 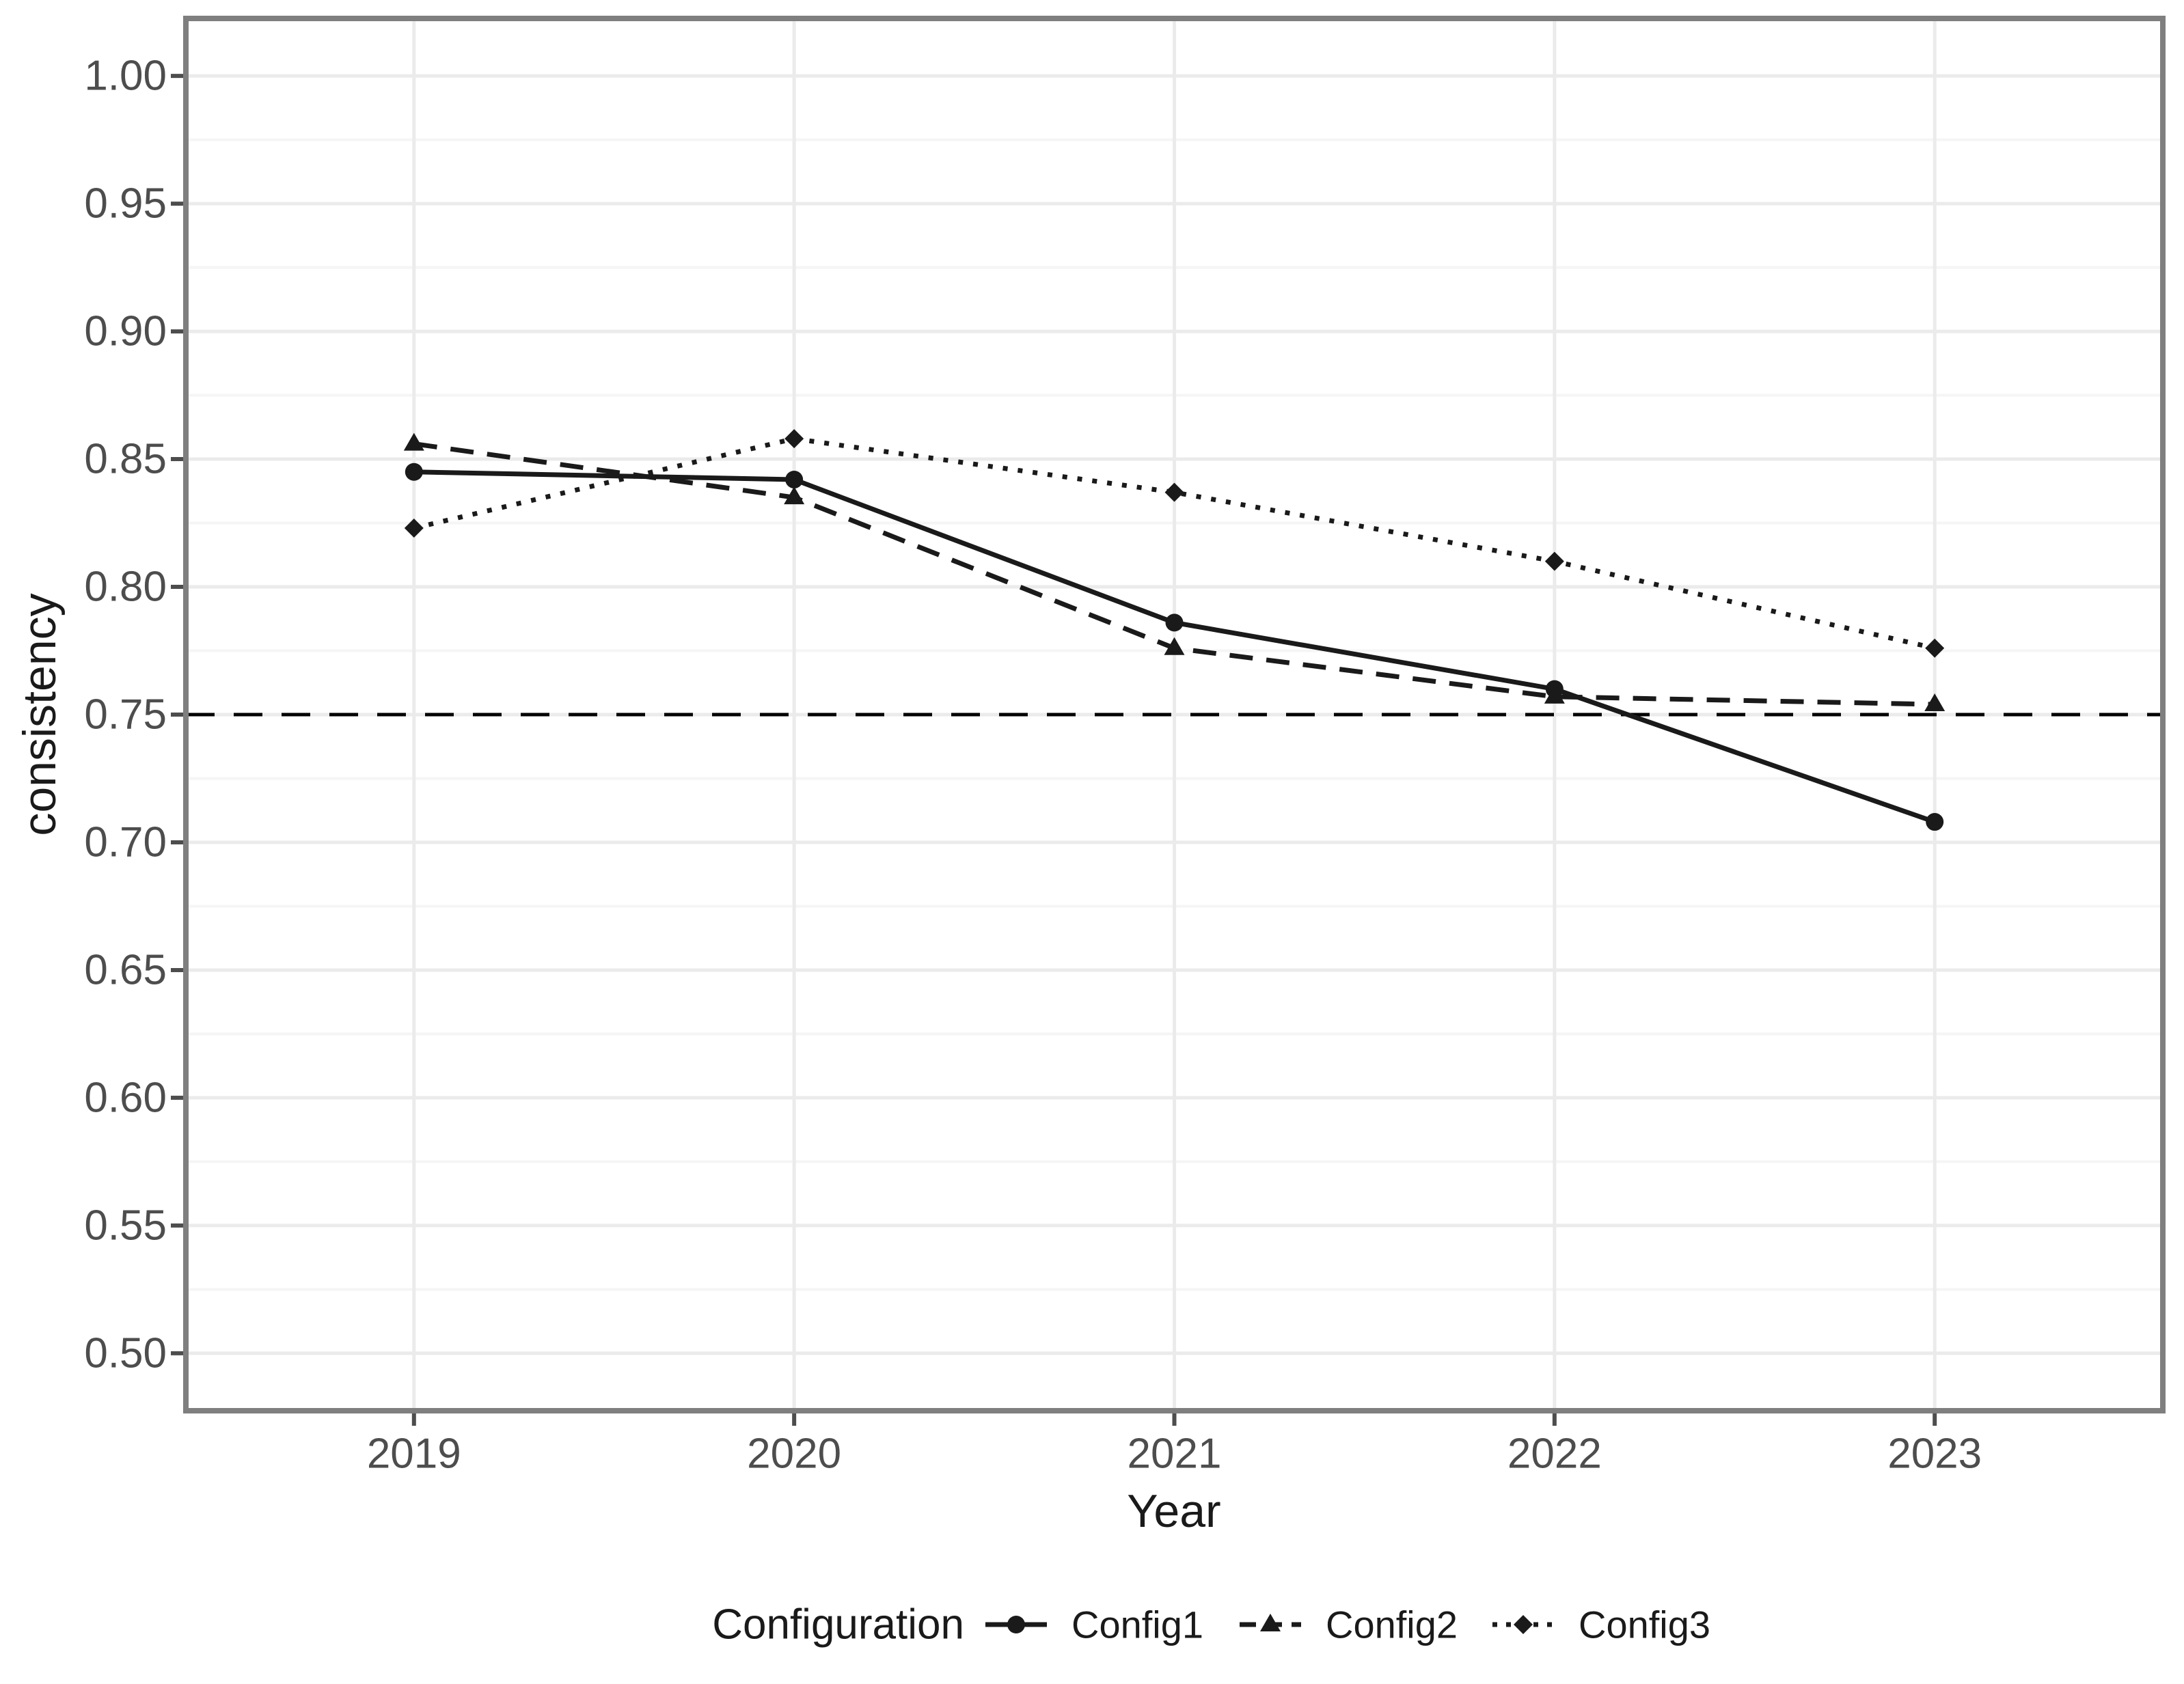 I want to click on y-tick-label: 1.00, so click(x=125, y=77).